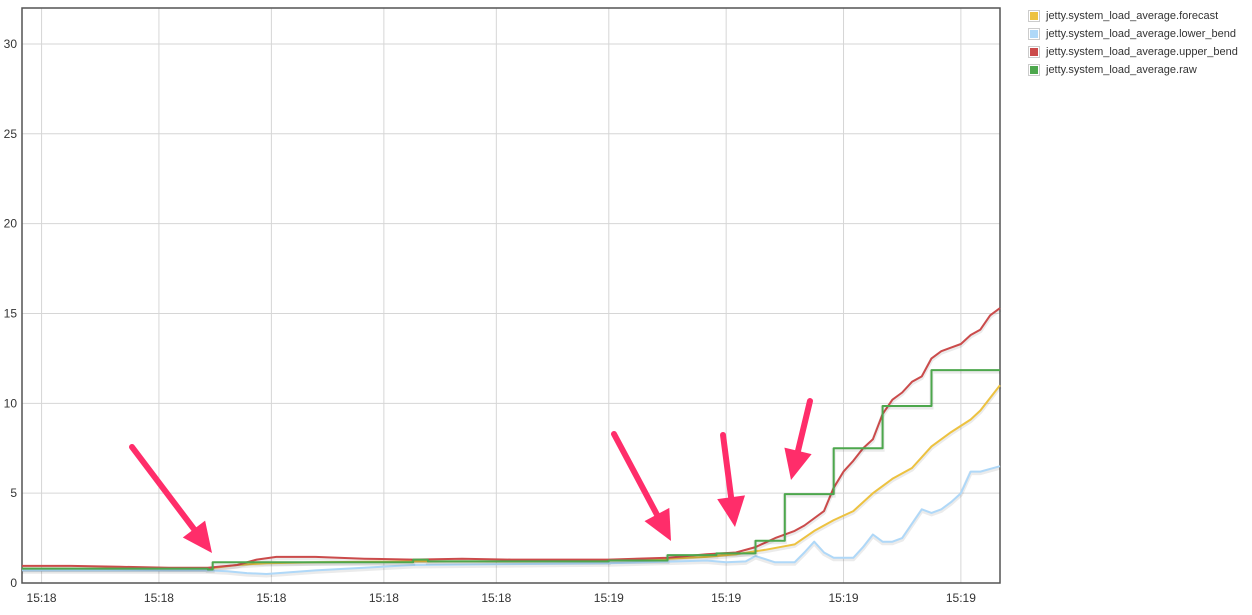  What do you see at coordinates (1142, 52) in the screenshot?
I see `legend-label: jetty.system_load_average.upper_bend` at bounding box center [1142, 52].